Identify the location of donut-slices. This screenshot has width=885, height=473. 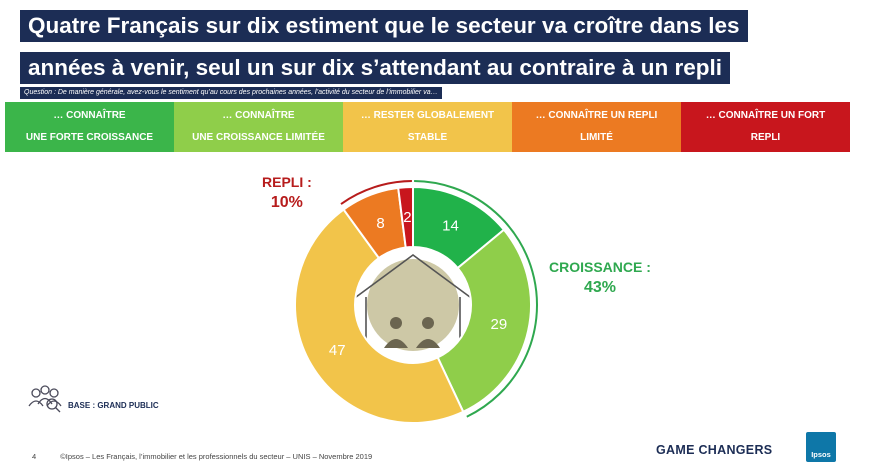
(413, 304).